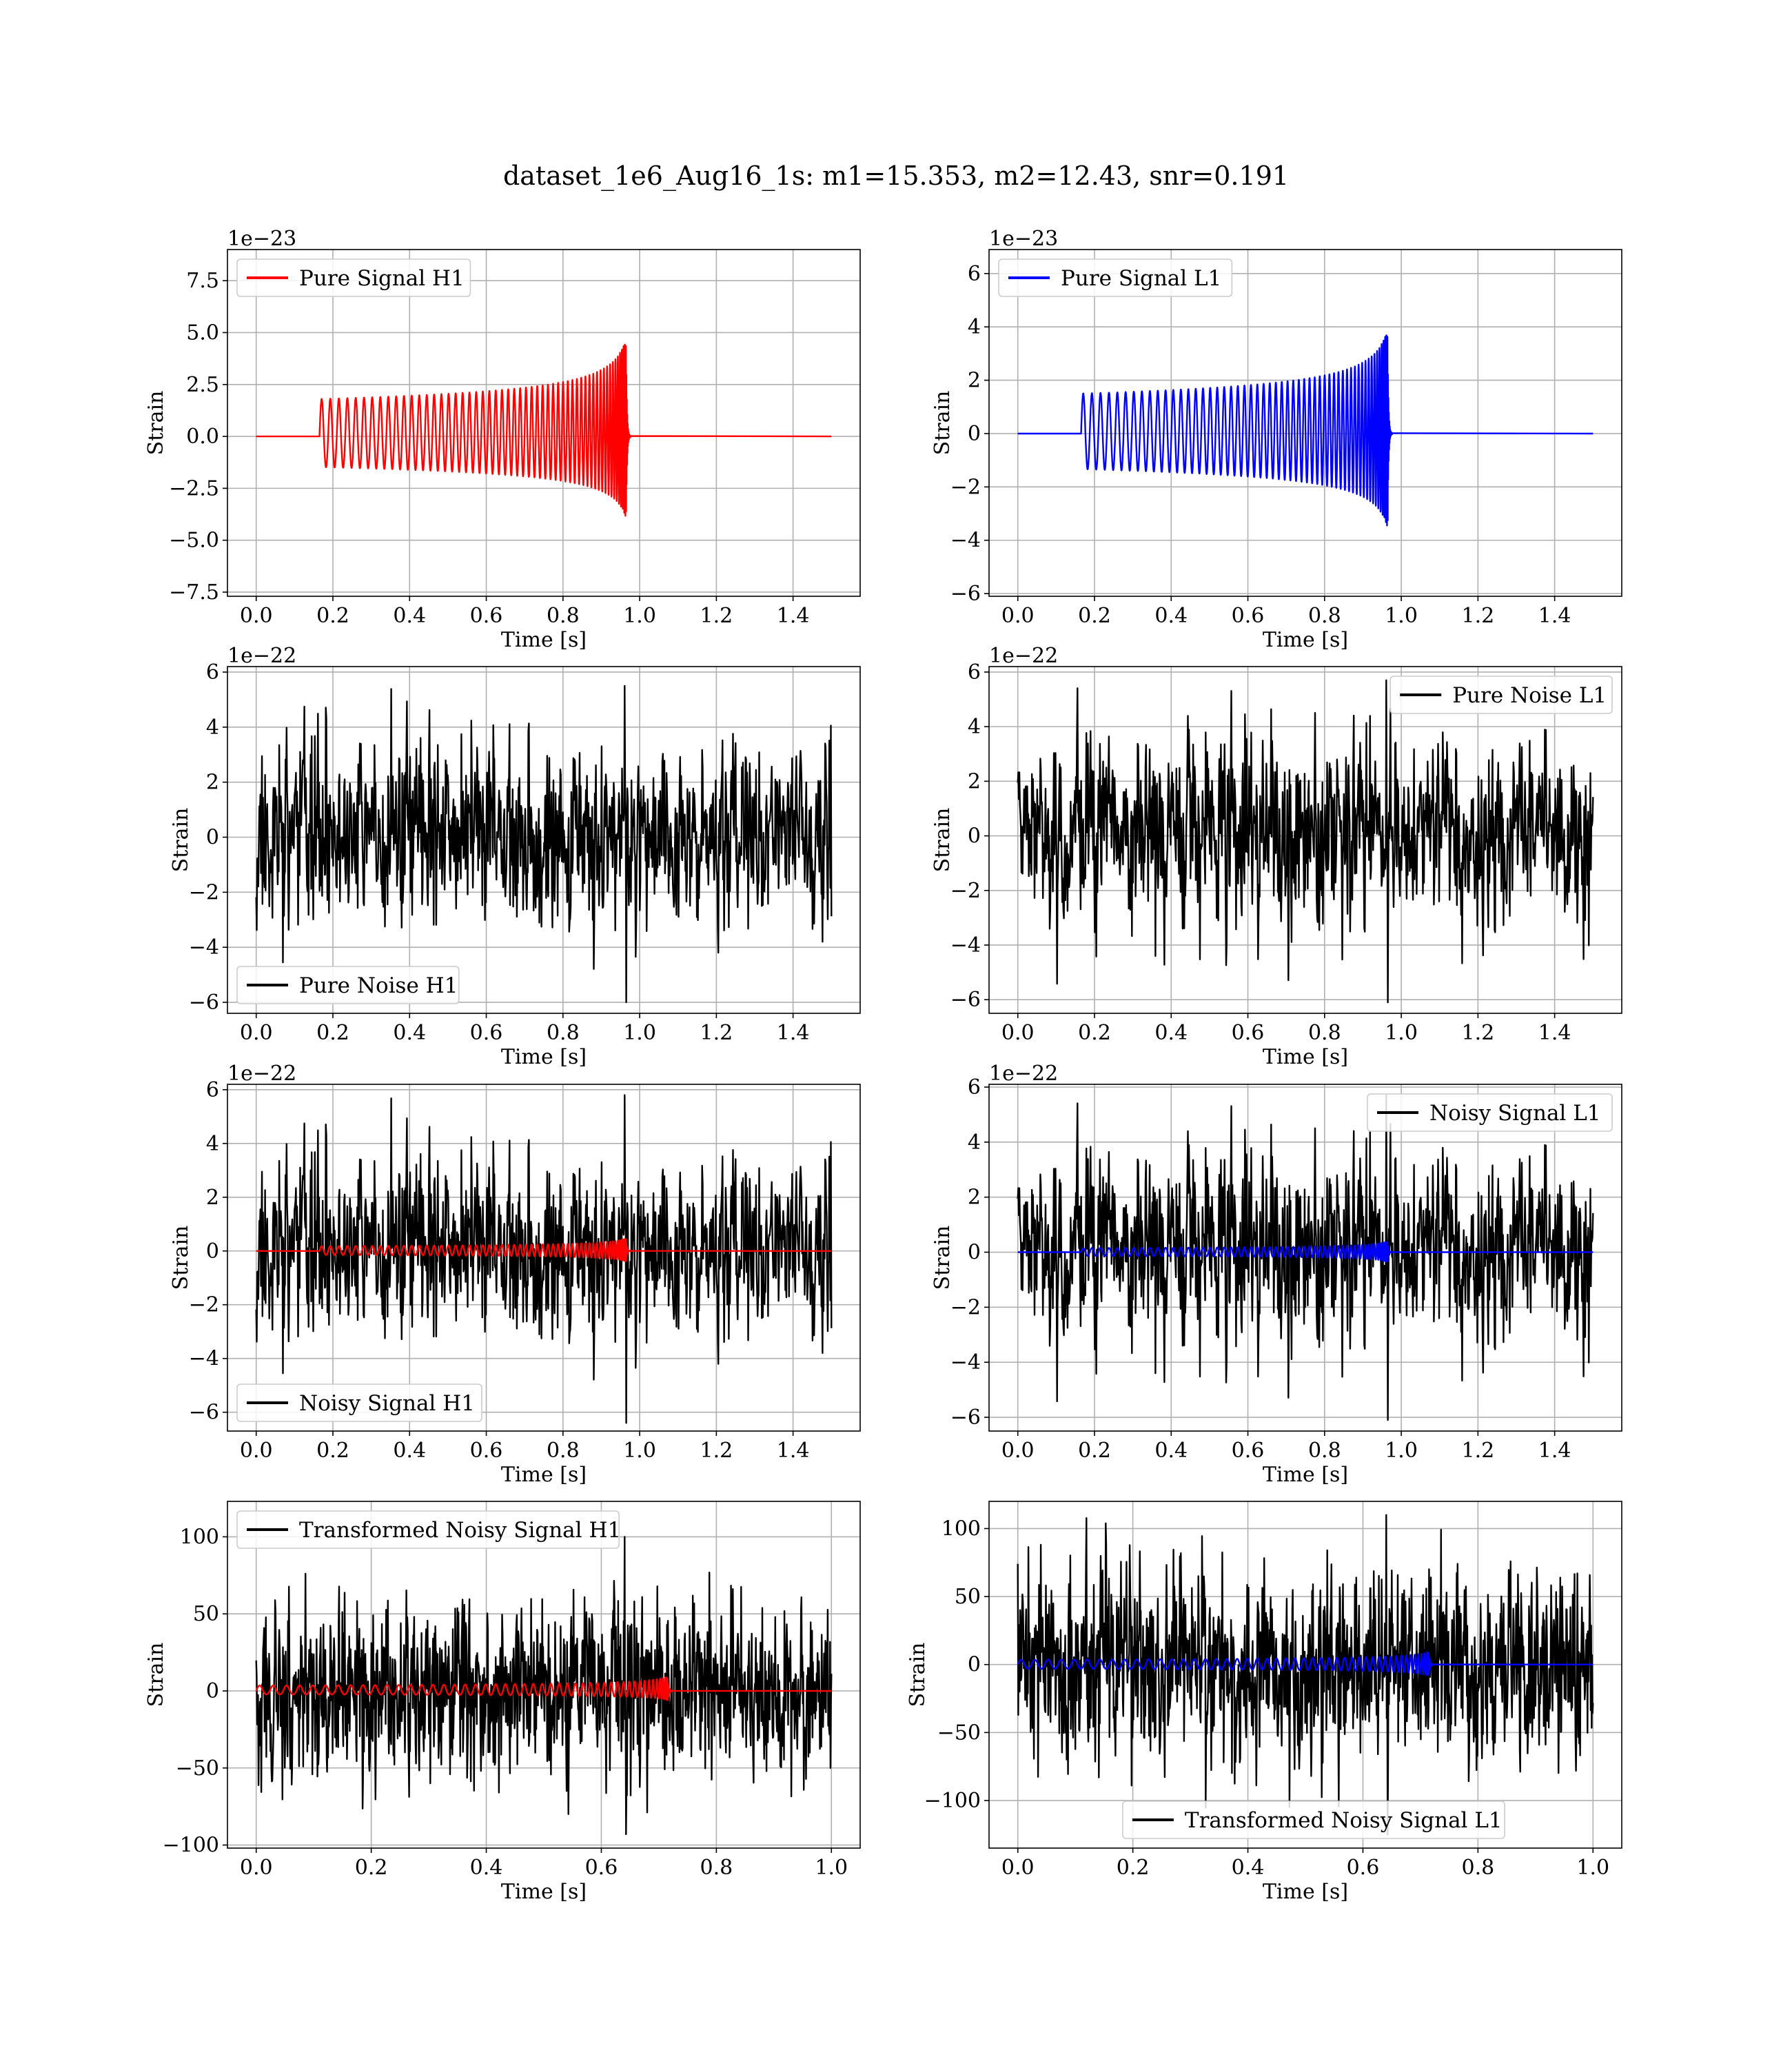  What do you see at coordinates (203, 281) in the screenshot?
I see `y-tick-label: 7.5` at bounding box center [203, 281].